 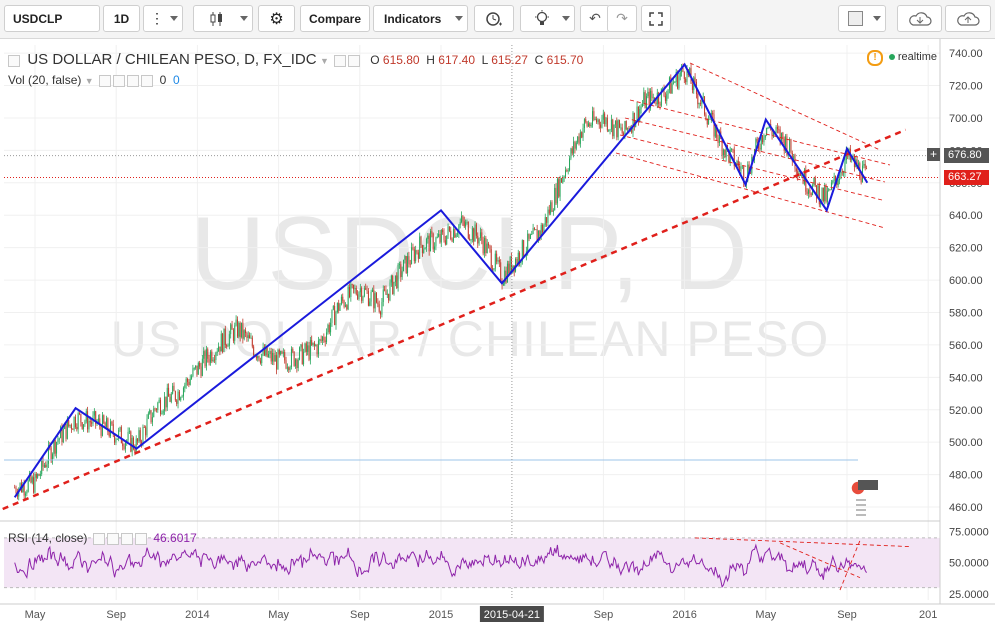 I want to click on add-alert-icon: +, so click(x=933, y=154).